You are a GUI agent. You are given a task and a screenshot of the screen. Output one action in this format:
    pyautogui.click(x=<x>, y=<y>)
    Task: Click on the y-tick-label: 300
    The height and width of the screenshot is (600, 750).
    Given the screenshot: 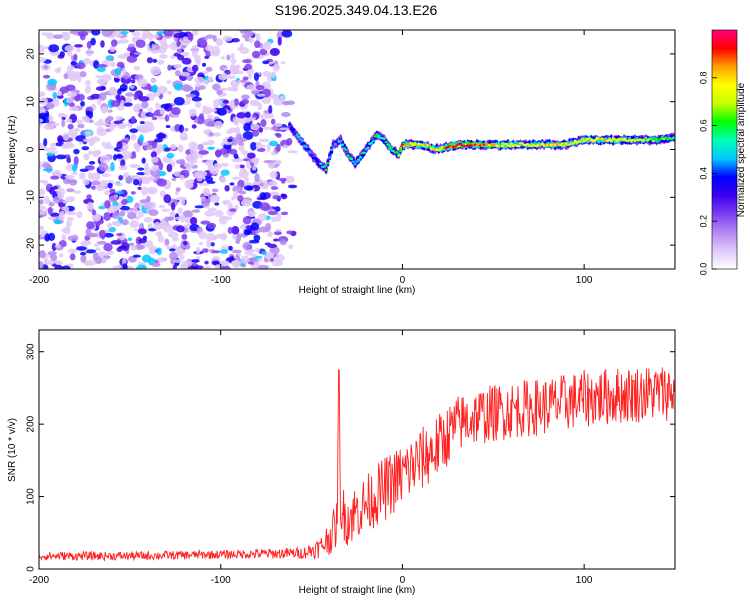 What is the action you would take?
    pyautogui.click(x=31, y=351)
    